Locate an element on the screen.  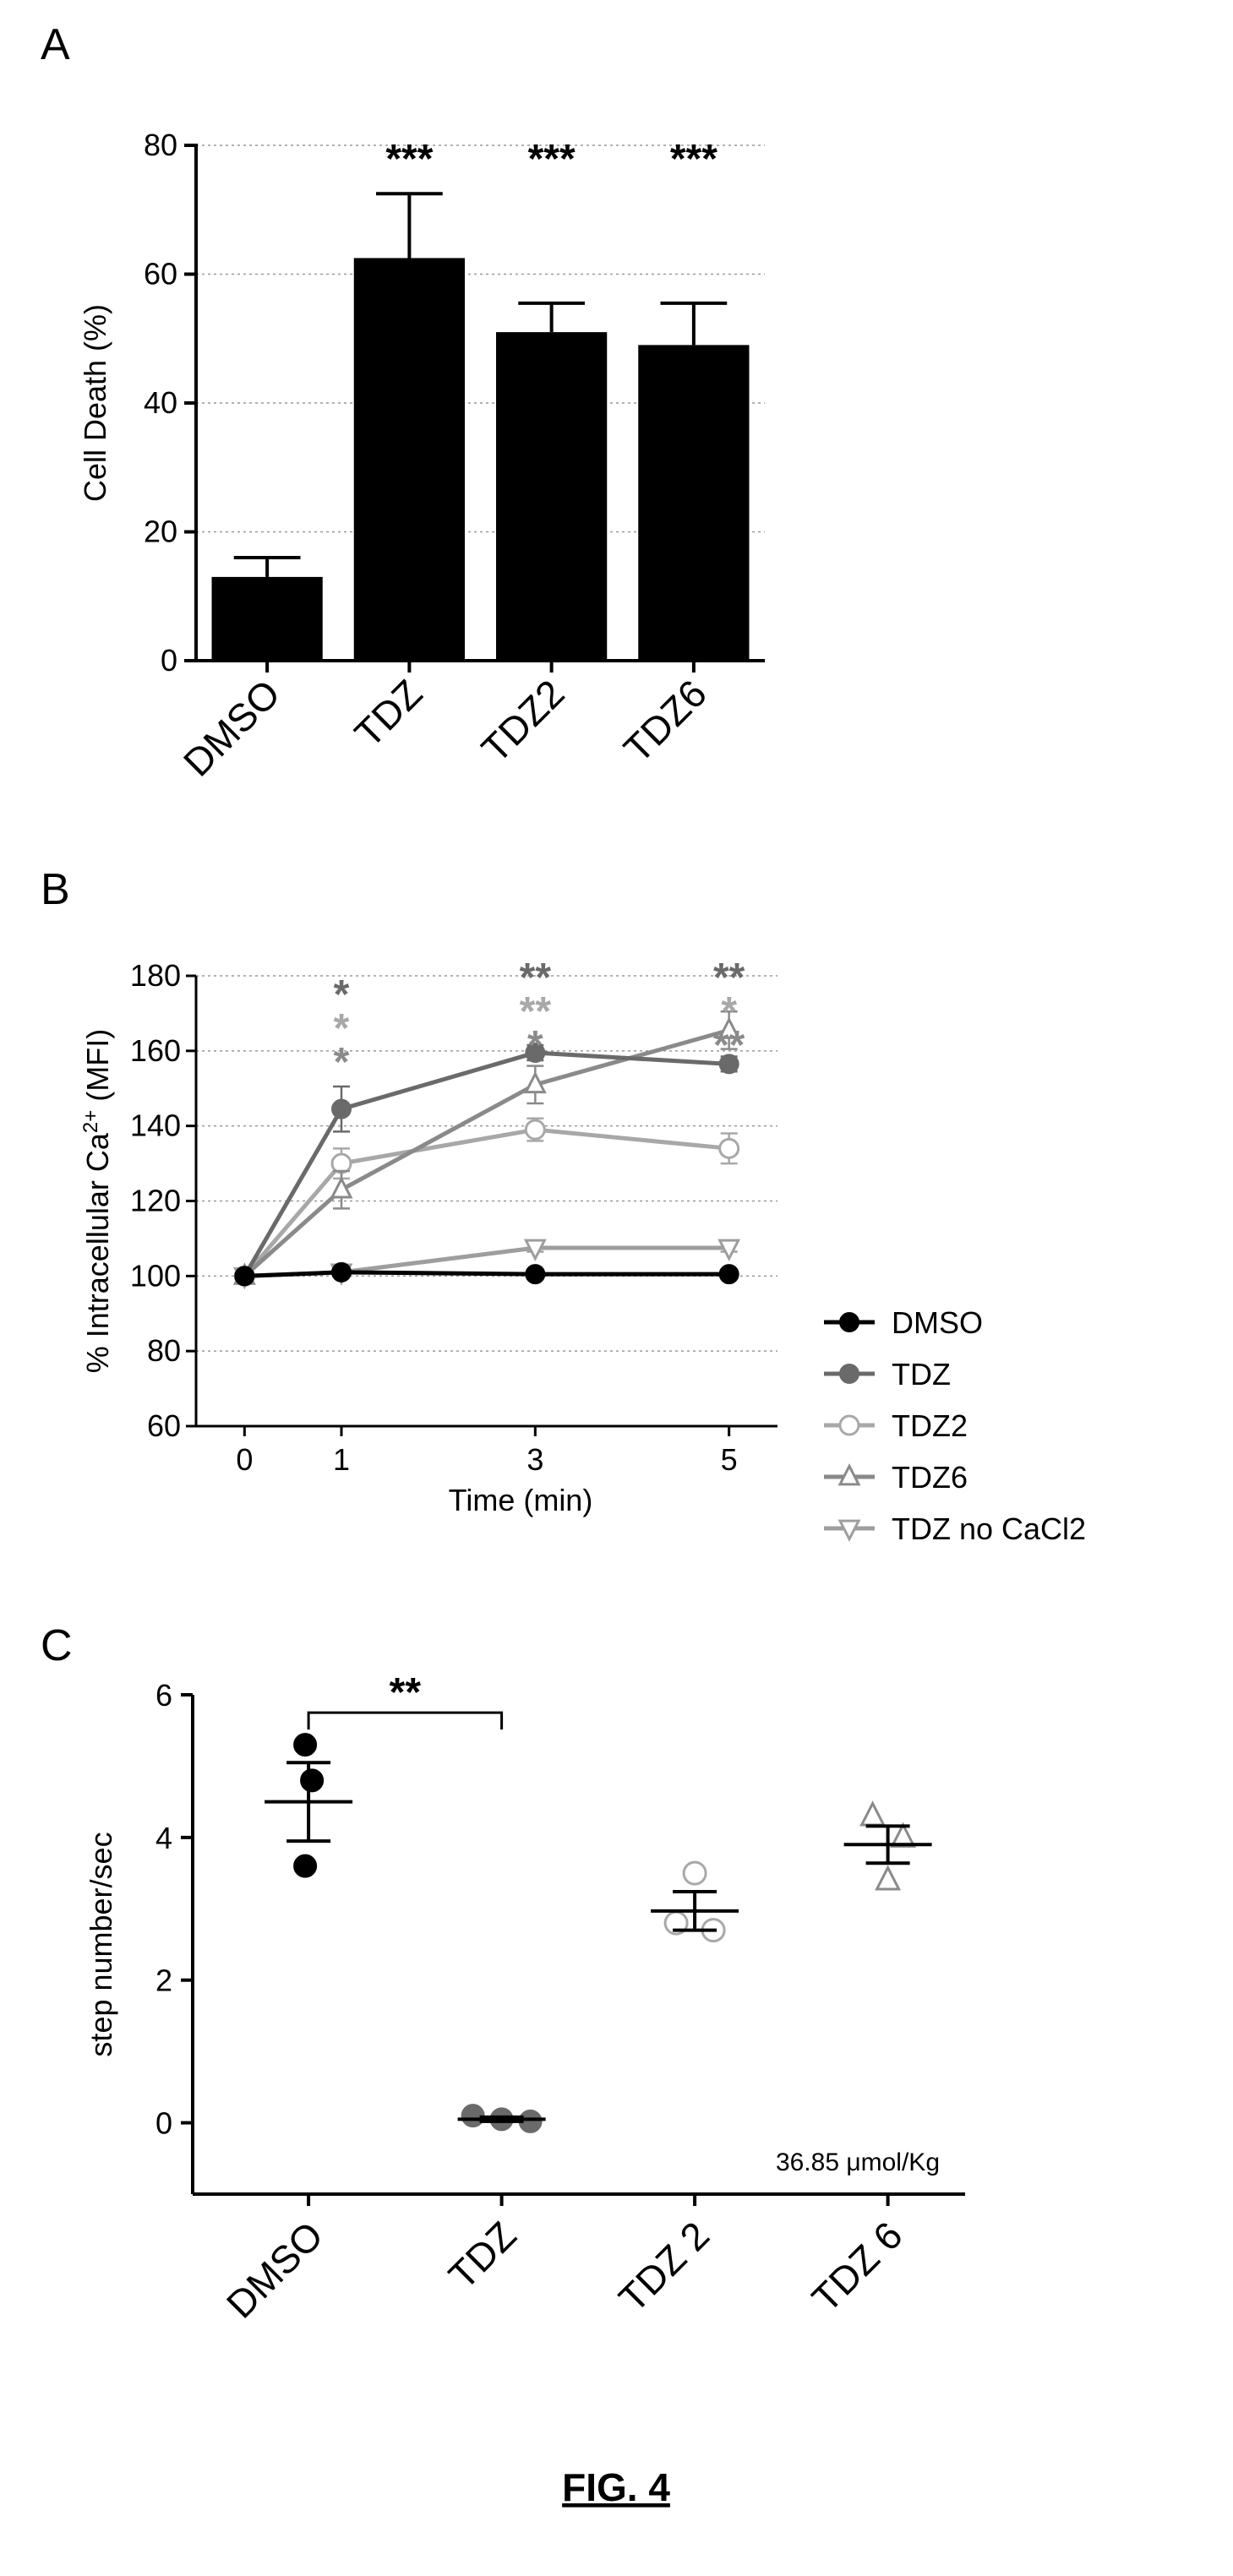
panel-b-x-tick-label: 5 is located at coordinates (729, 1459).